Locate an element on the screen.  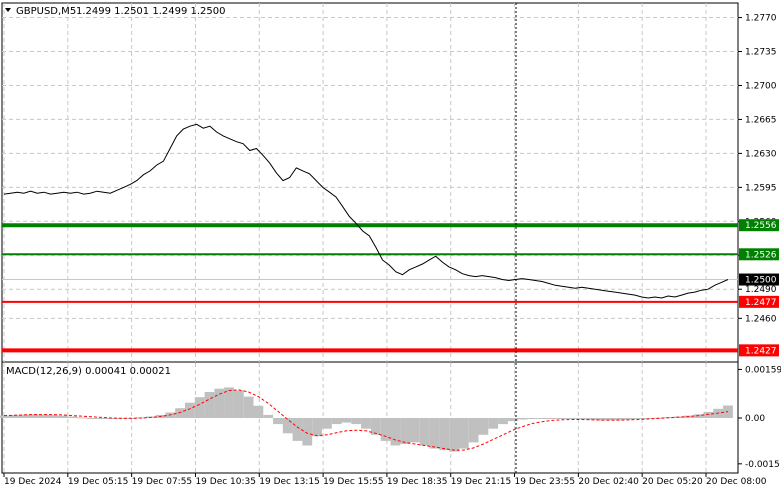
price-tick-label: 1.2735 is located at coordinates (761, 53).